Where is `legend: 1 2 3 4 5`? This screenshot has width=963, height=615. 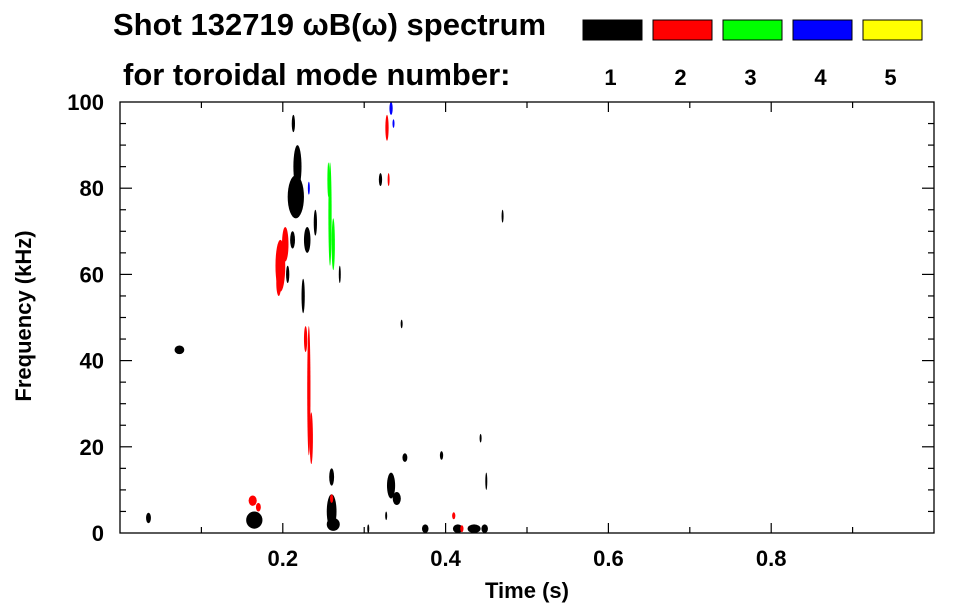
legend: 1 2 3 4 5 is located at coordinates (752, 54).